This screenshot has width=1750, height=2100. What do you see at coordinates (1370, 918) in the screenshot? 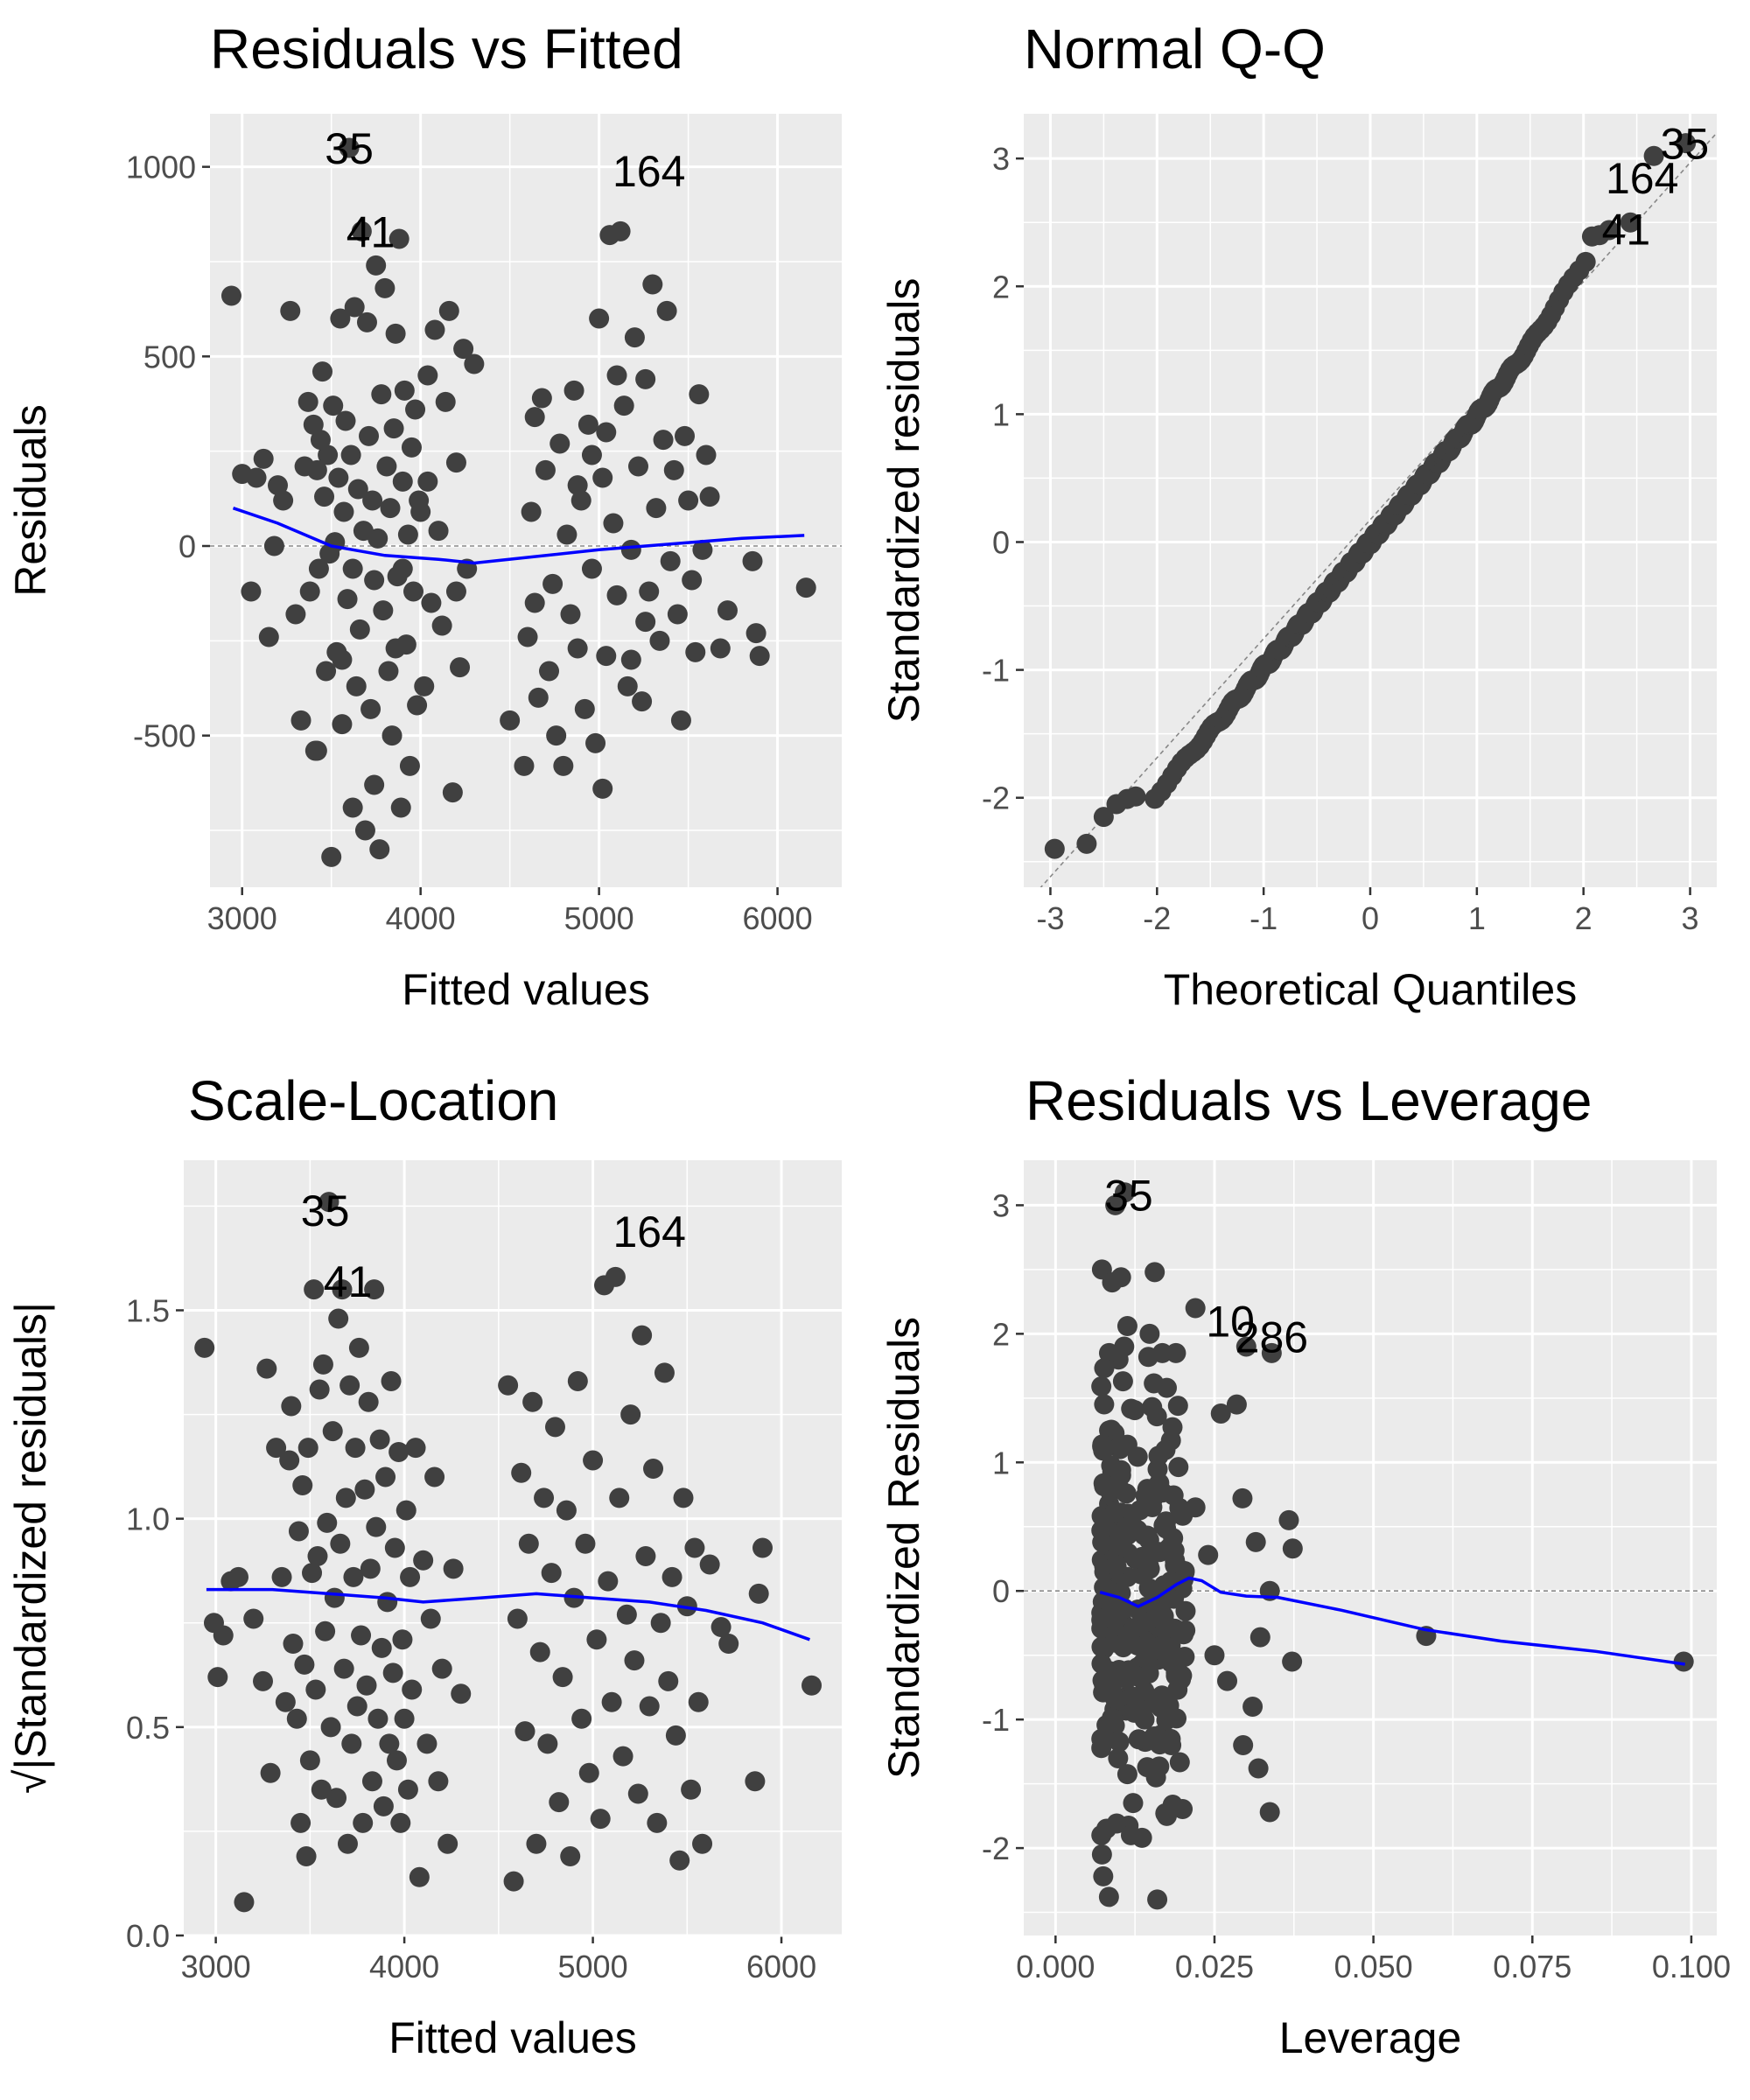
I see `x-tick-label: 0` at bounding box center [1370, 918].